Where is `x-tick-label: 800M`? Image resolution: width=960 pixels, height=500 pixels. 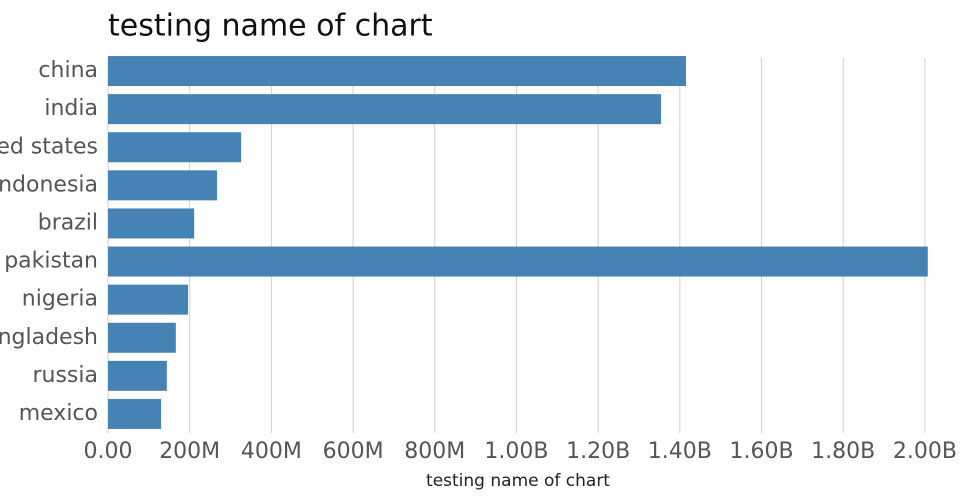 x-tick-label: 800M is located at coordinates (434, 451).